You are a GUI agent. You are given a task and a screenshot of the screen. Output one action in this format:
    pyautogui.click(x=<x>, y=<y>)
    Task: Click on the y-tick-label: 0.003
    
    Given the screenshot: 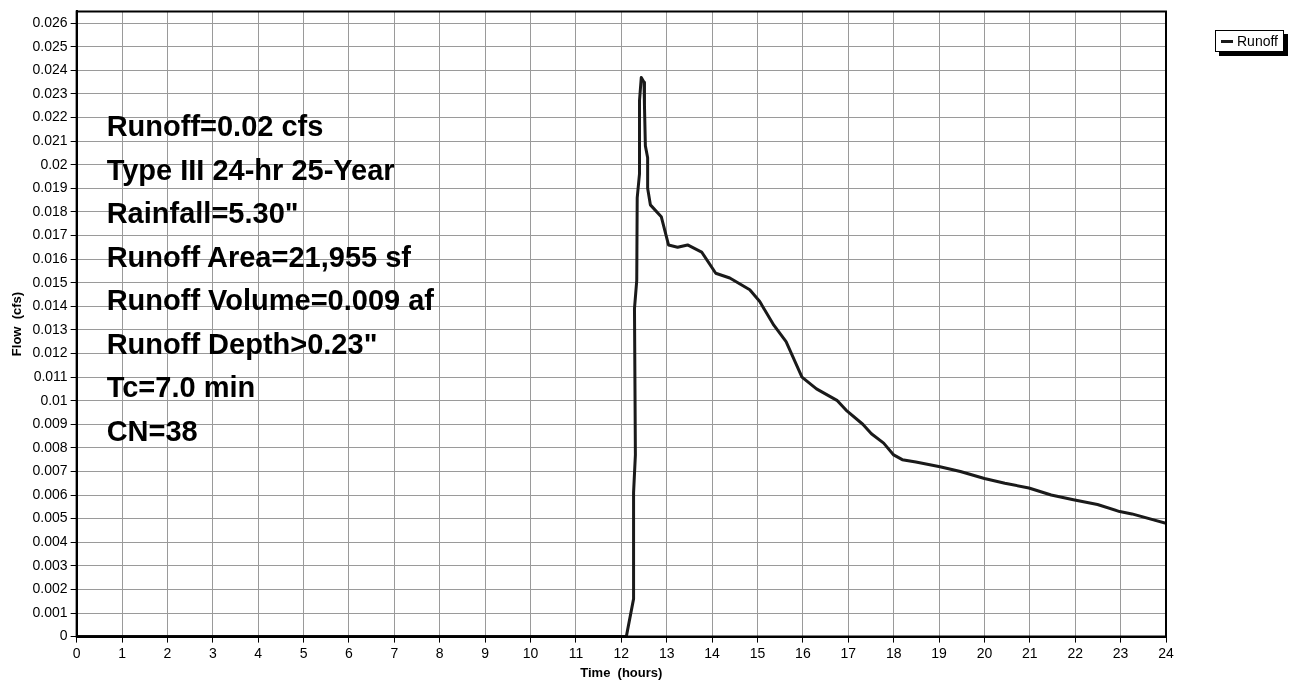 What is the action you would take?
    pyautogui.click(x=50, y=564)
    